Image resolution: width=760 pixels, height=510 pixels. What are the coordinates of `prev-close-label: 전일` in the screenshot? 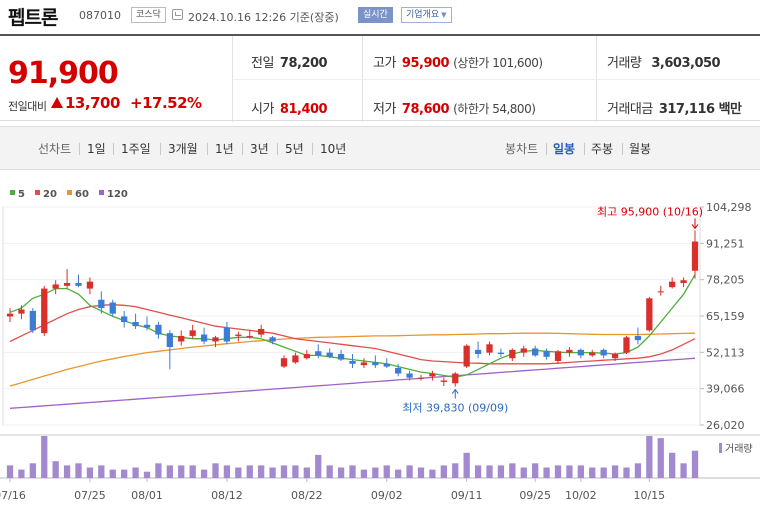 It's located at (262, 63).